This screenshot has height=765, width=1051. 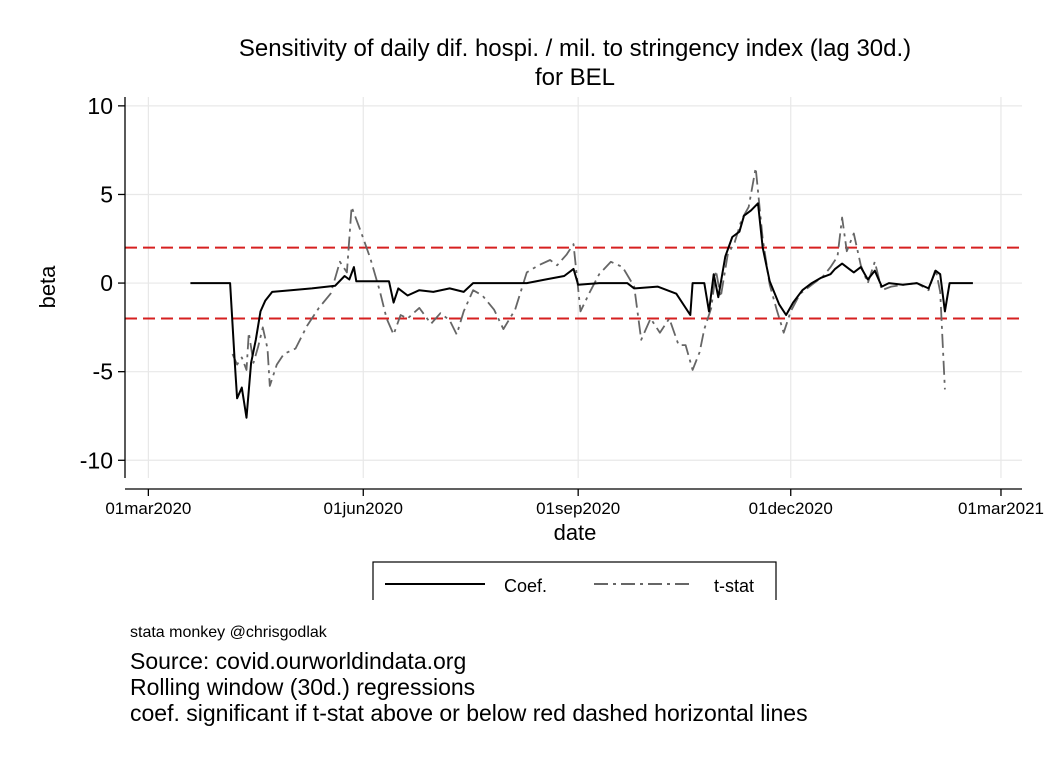 I want to click on reference-lines, so click(x=573, y=283).